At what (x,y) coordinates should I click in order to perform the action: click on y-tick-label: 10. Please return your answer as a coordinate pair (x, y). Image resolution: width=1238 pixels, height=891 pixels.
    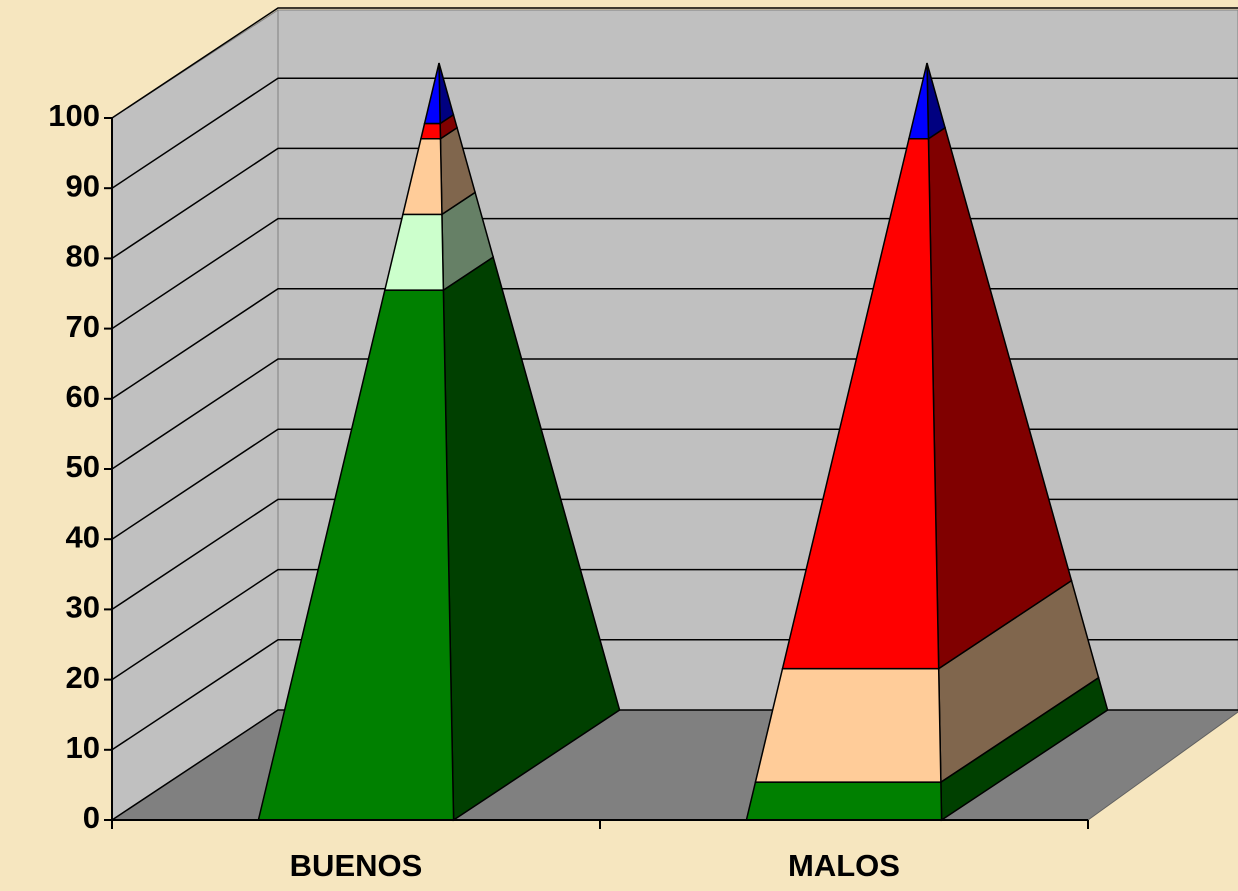
    Looking at the image, I should click on (83, 747).